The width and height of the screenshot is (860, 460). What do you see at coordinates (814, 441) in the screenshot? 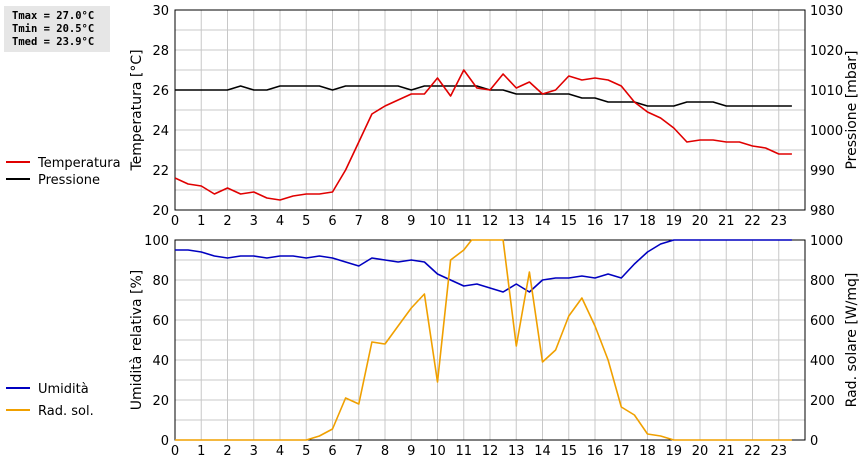
I see `y-tick-label-right: 0` at bounding box center [814, 441].